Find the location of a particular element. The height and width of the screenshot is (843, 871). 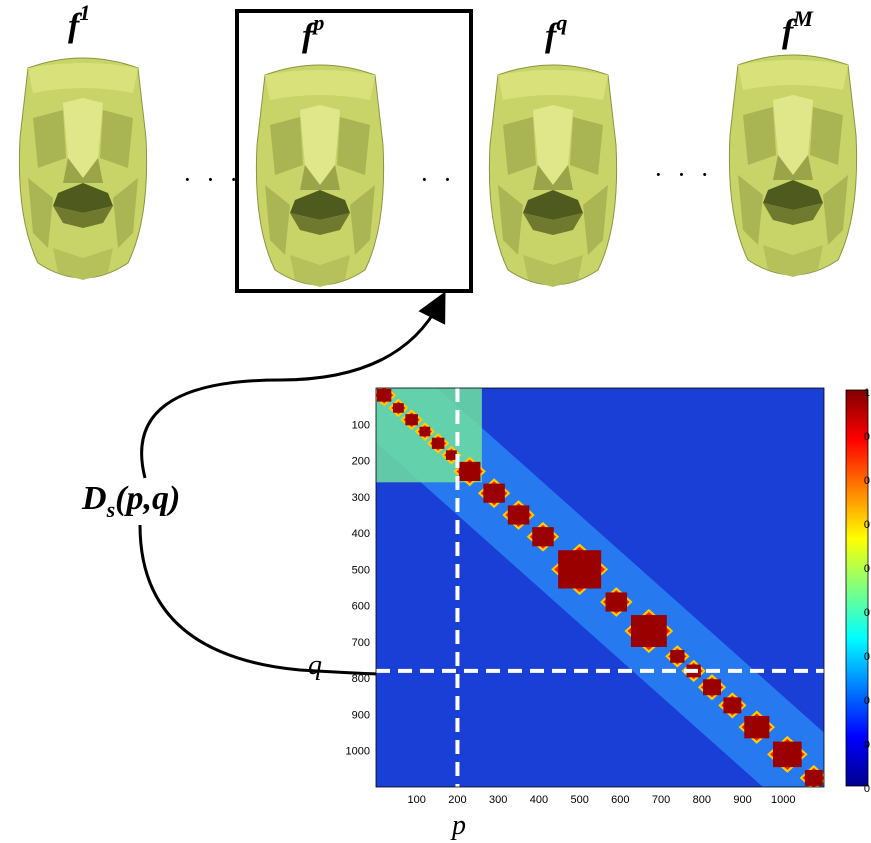

x-tick-label: 600 is located at coordinates (620, 800).